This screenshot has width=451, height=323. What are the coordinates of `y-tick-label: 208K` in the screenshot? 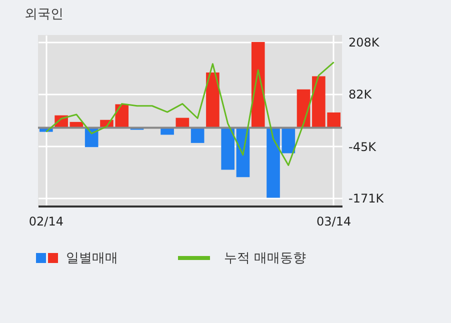 It's located at (364, 43).